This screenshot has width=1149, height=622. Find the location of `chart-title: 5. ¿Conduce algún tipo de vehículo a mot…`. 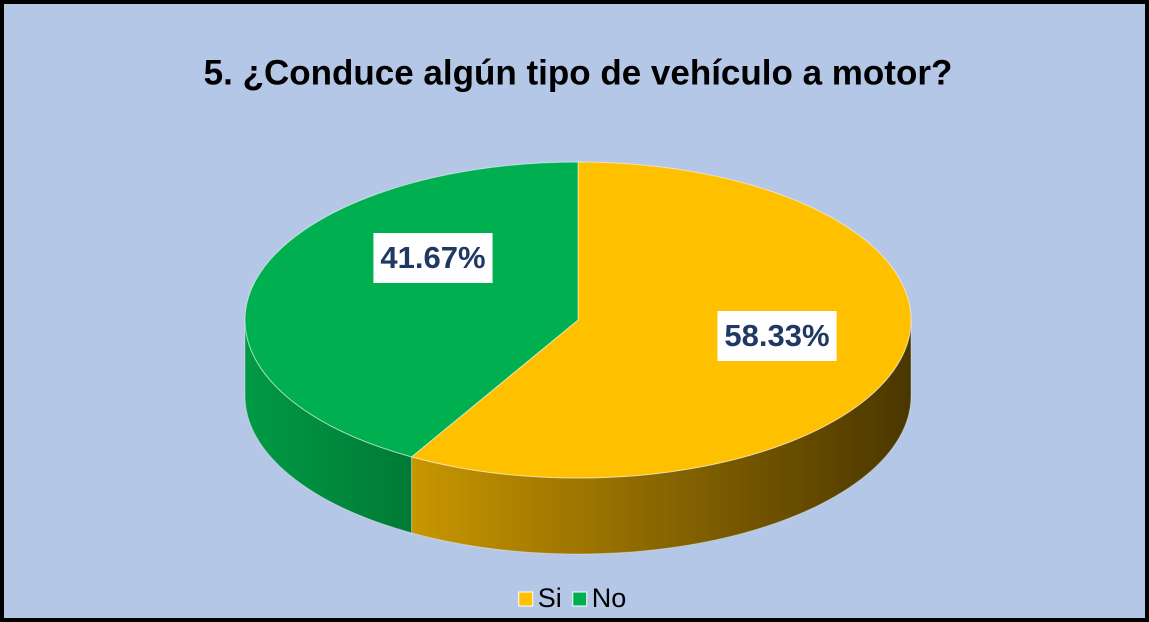

chart-title: 5. ¿Conduce algún tipo de vehículo a mot… is located at coordinates (578, 72).